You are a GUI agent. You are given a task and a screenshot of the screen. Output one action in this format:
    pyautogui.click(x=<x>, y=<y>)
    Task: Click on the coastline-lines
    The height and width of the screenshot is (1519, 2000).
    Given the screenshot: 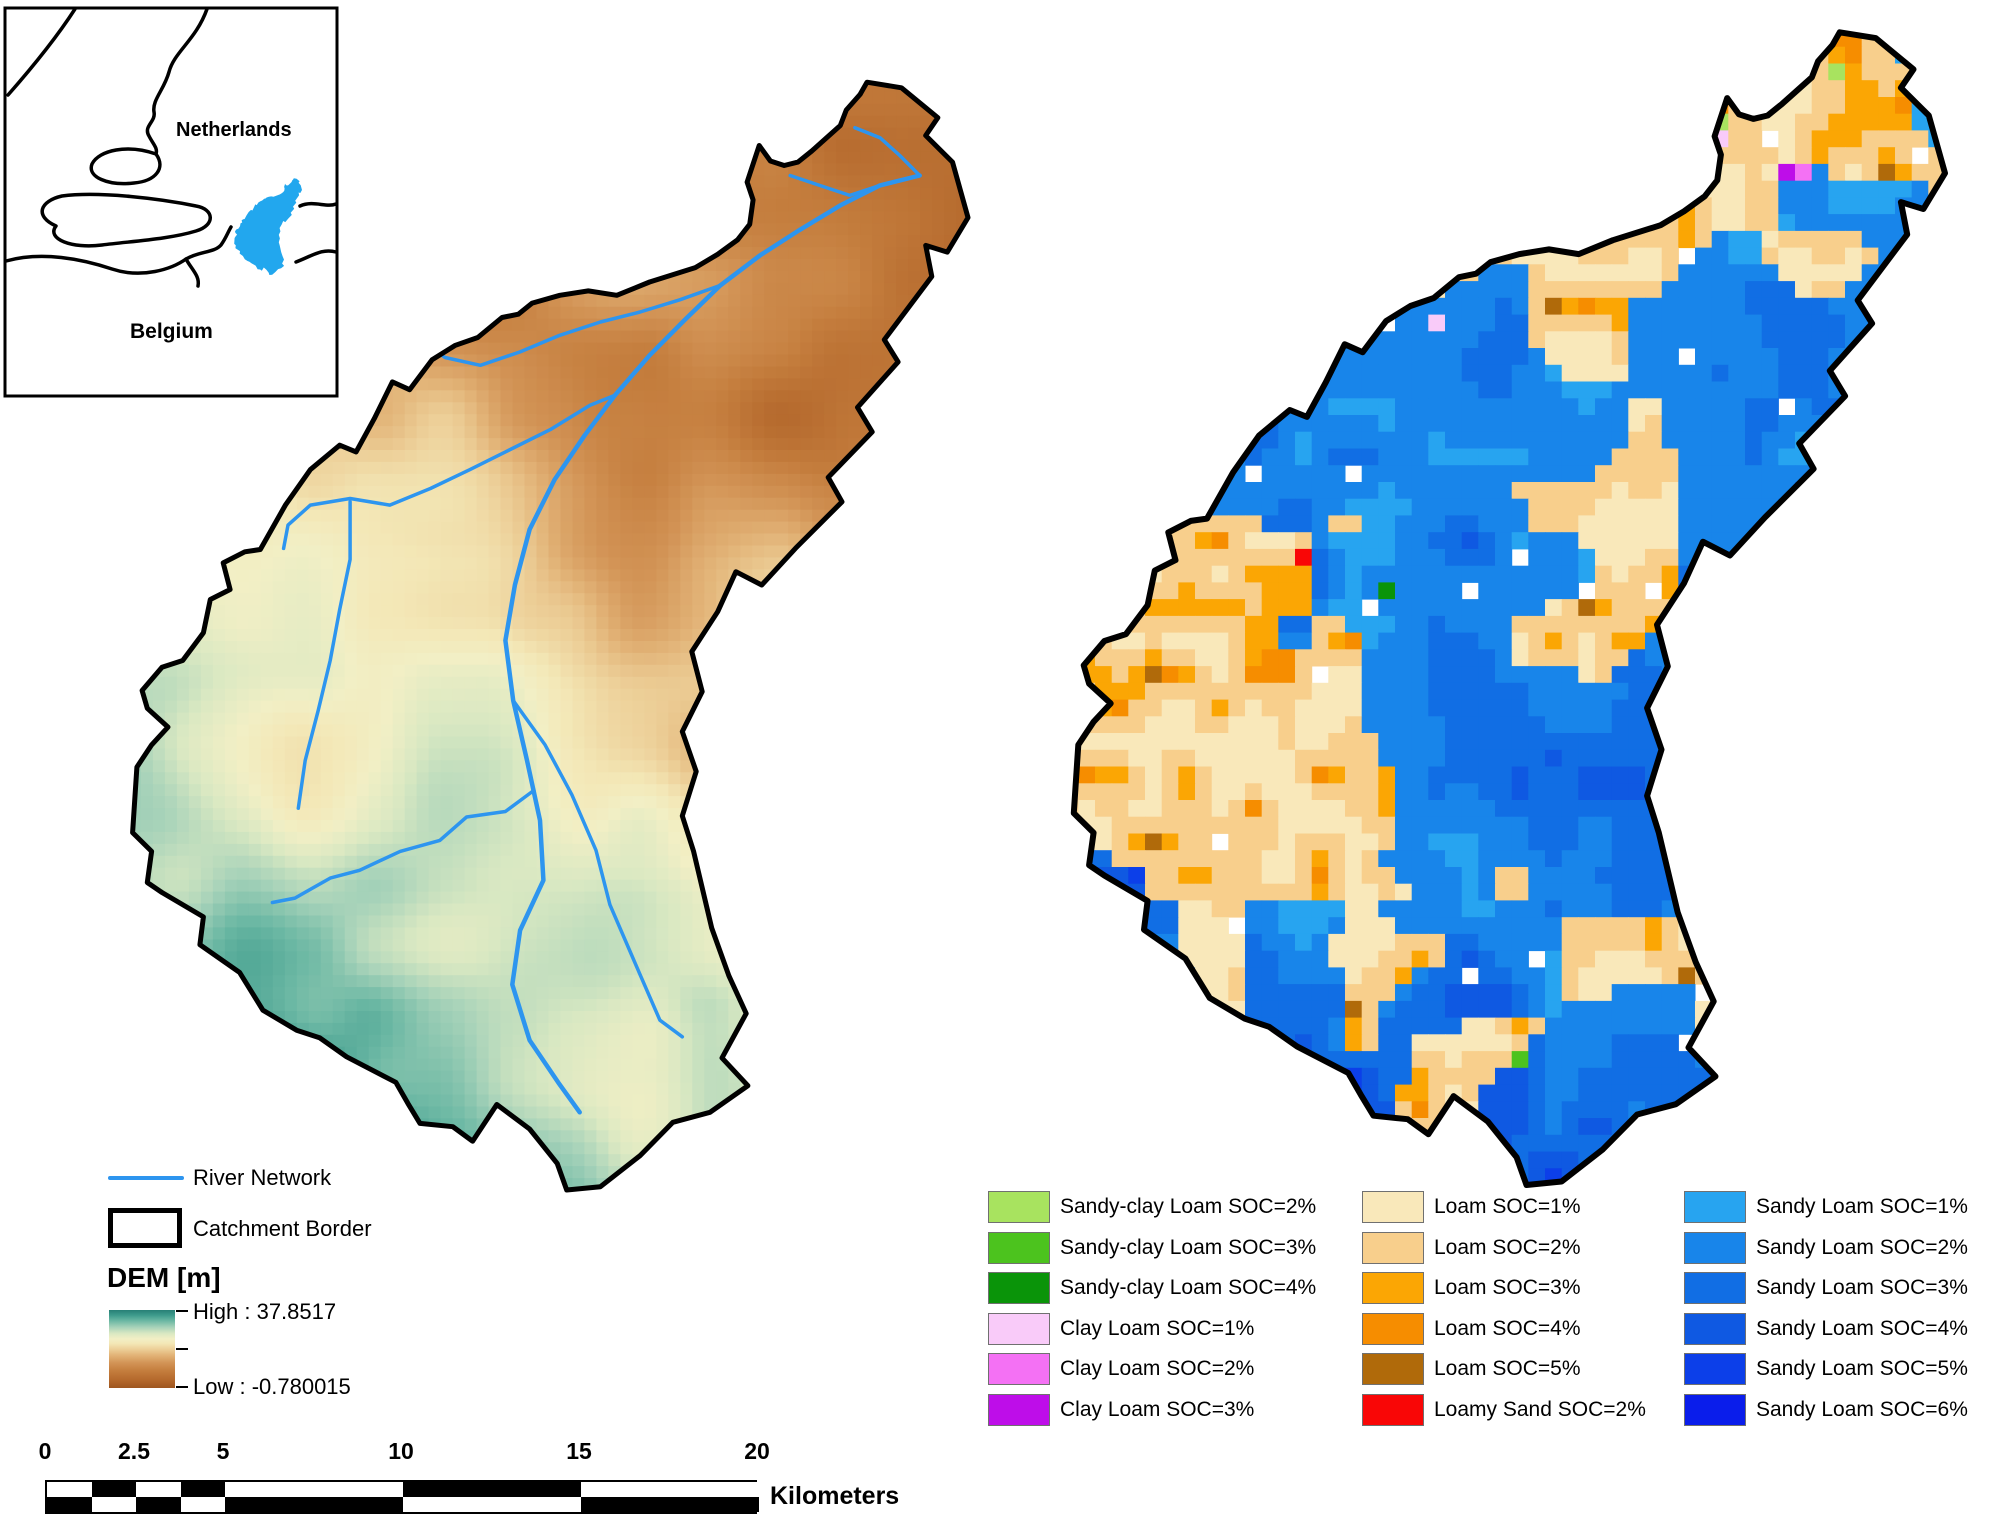 What is the action you would take?
    pyautogui.click(x=171, y=147)
    